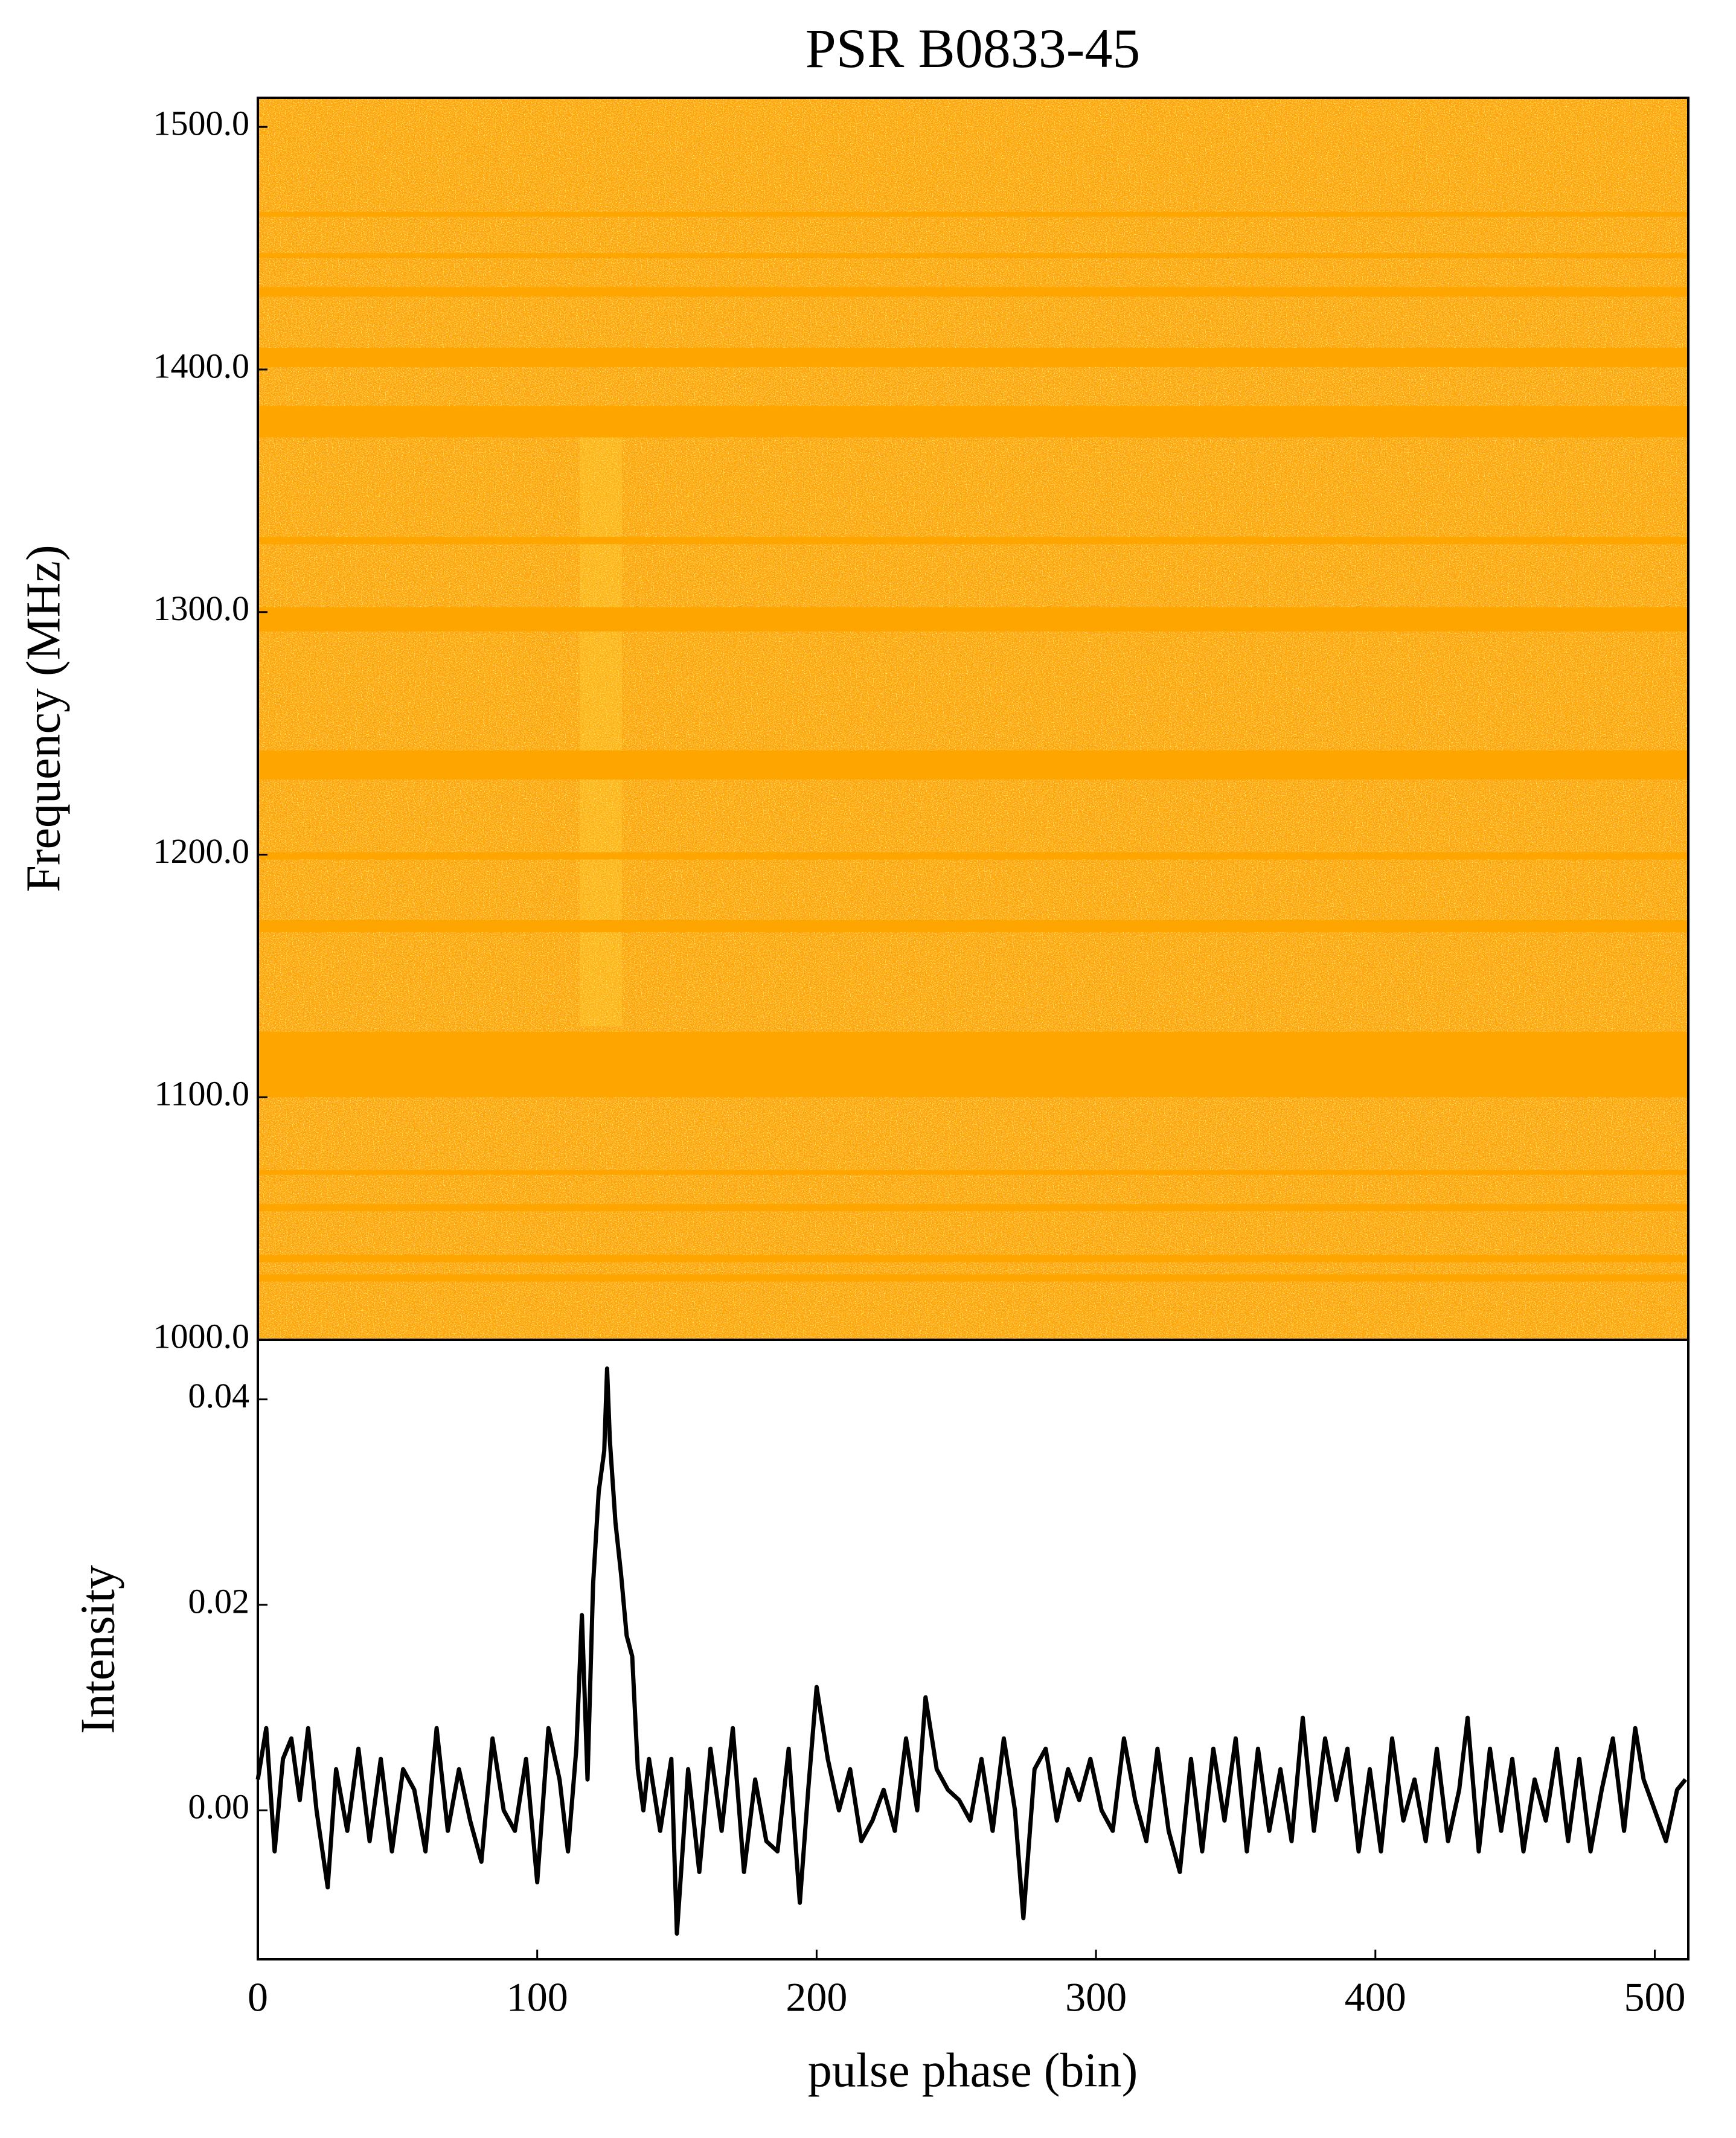  Describe the element at coordinates (1654, 1997) in the screenshot. I see `x-tick-label: 500` at that location.